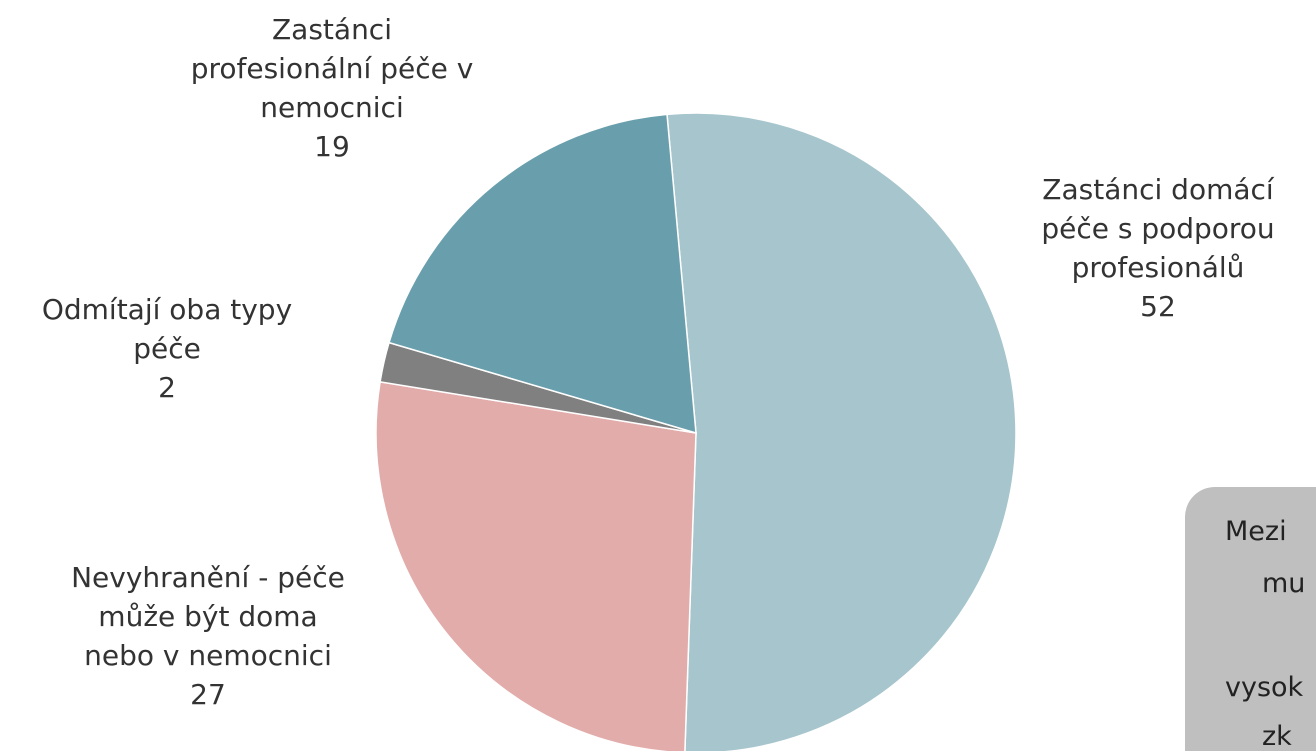  Describe the element at coordinates (167, 387) in the screenshot. I see `slice-value: 2` at that location.